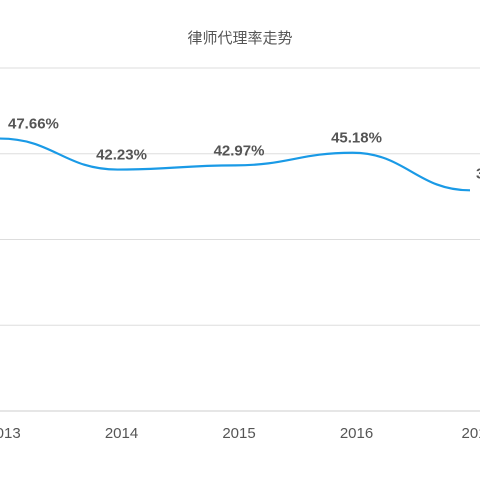  I want to click on data-labels: 47.66% 42.23% 42.97% 45.18% 3, so click(244, 149).